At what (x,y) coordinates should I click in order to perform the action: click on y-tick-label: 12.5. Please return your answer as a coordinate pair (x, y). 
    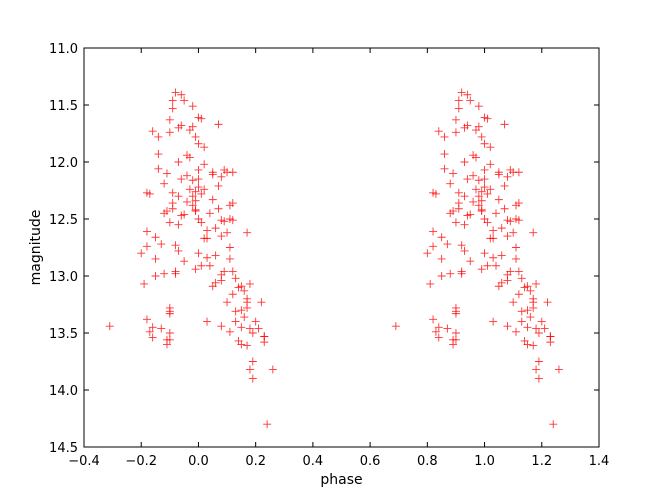
    Looking at the image, I should click on (63, 220).